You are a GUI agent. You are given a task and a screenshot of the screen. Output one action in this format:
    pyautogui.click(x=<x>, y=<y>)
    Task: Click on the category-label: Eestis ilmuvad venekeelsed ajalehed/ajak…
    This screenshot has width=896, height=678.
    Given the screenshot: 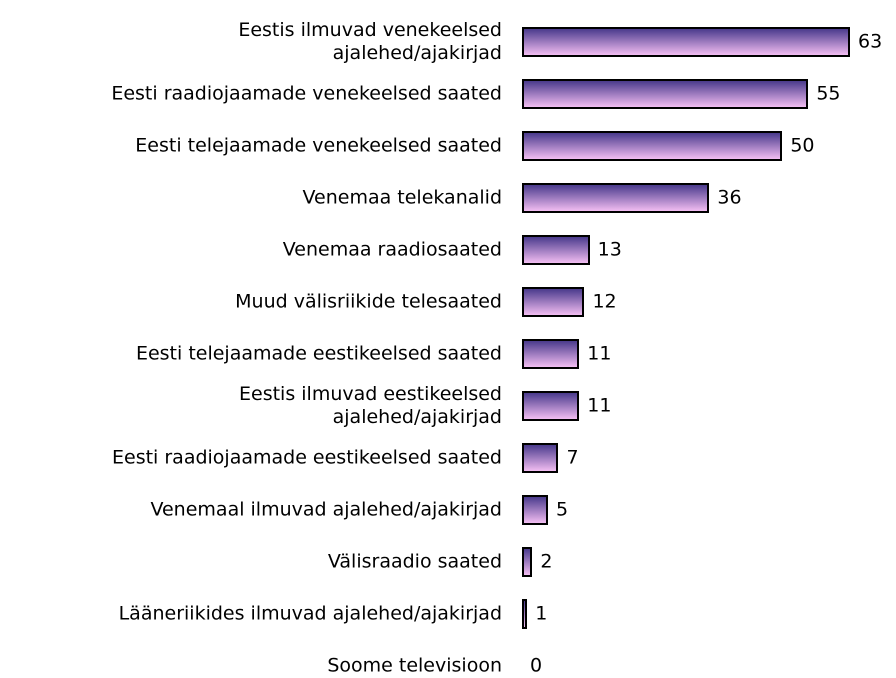 What is the action you would take?
    pyautogui.click(x=370, y=41)
    